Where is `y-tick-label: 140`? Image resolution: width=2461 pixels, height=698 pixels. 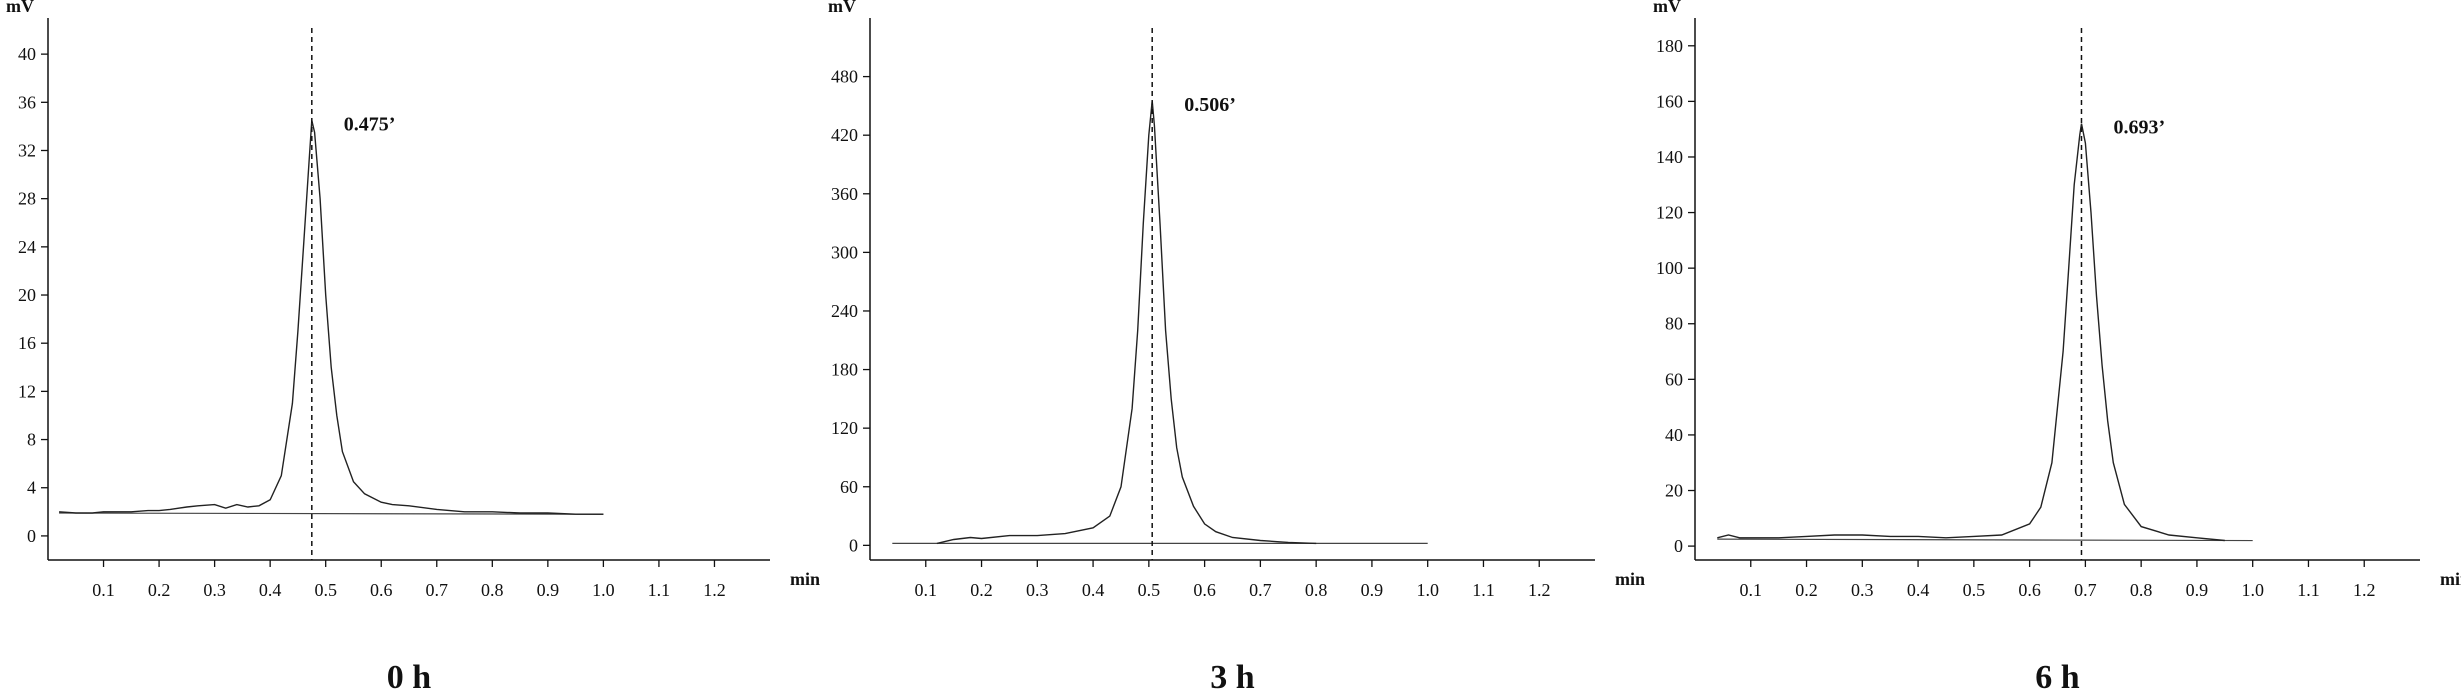 y-tick-label: 140 is located at coordinates (1669, 157).